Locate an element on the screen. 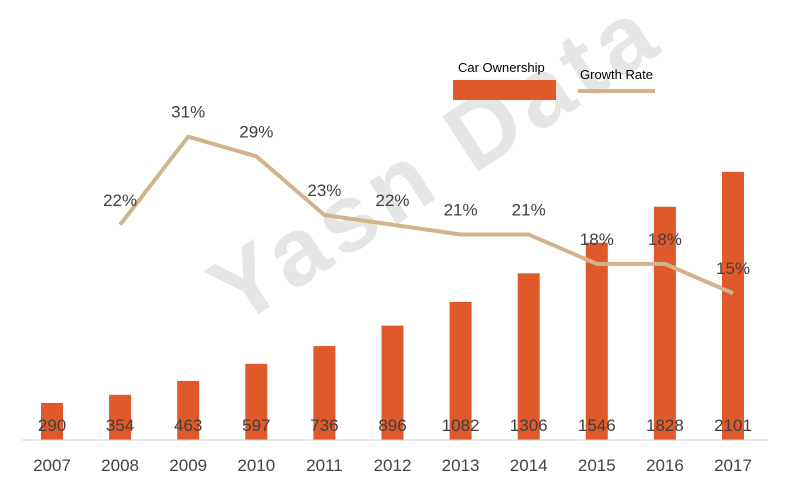  bar-label-2009: 463 is located at coordinates (188, 425).